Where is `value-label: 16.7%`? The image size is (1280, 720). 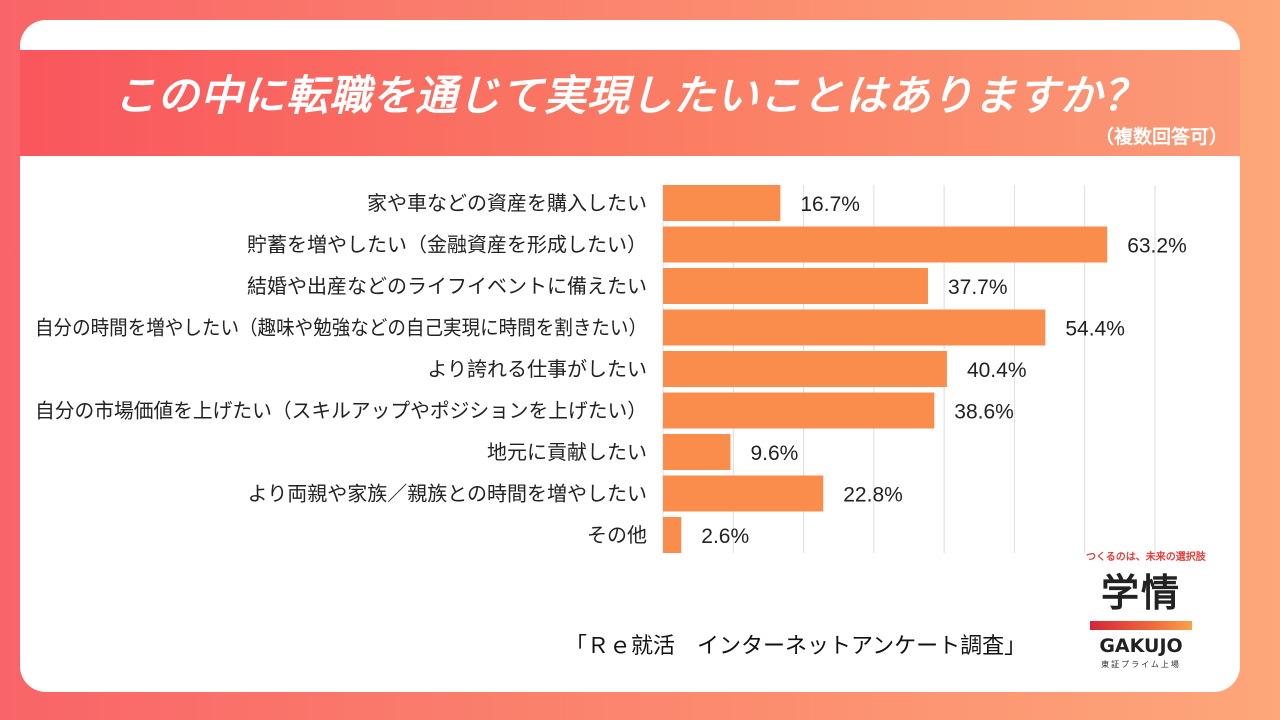
value-label: 16.7% is located at coordinates (830, 204).